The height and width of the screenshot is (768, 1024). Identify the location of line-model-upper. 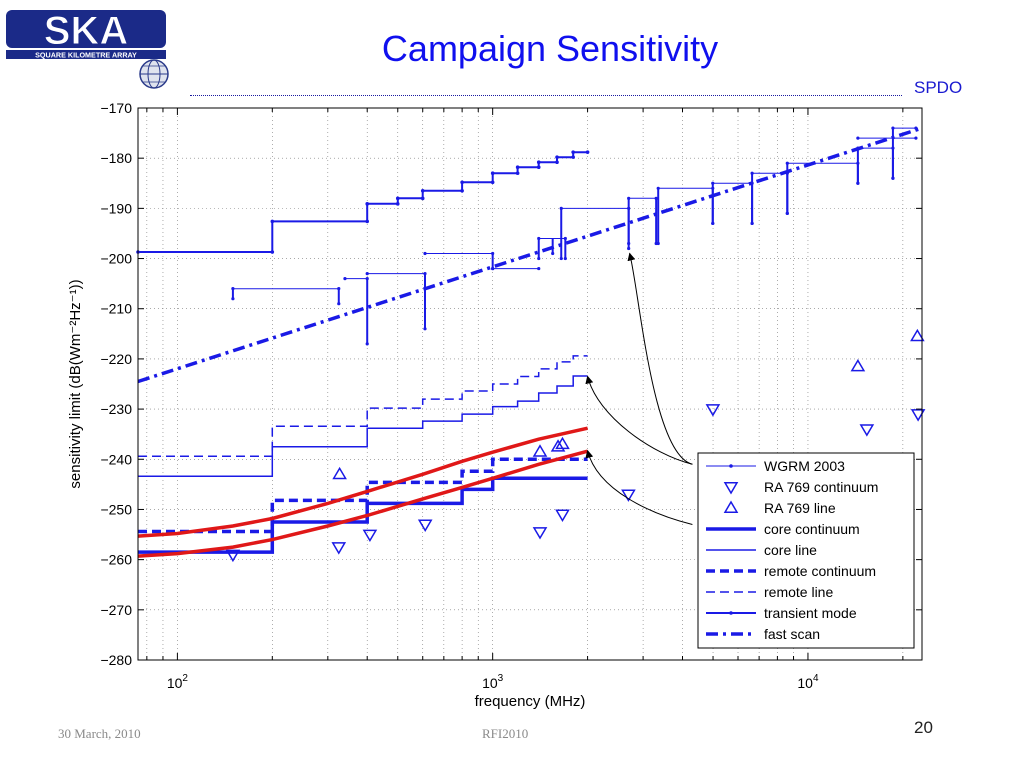
(362, 482).